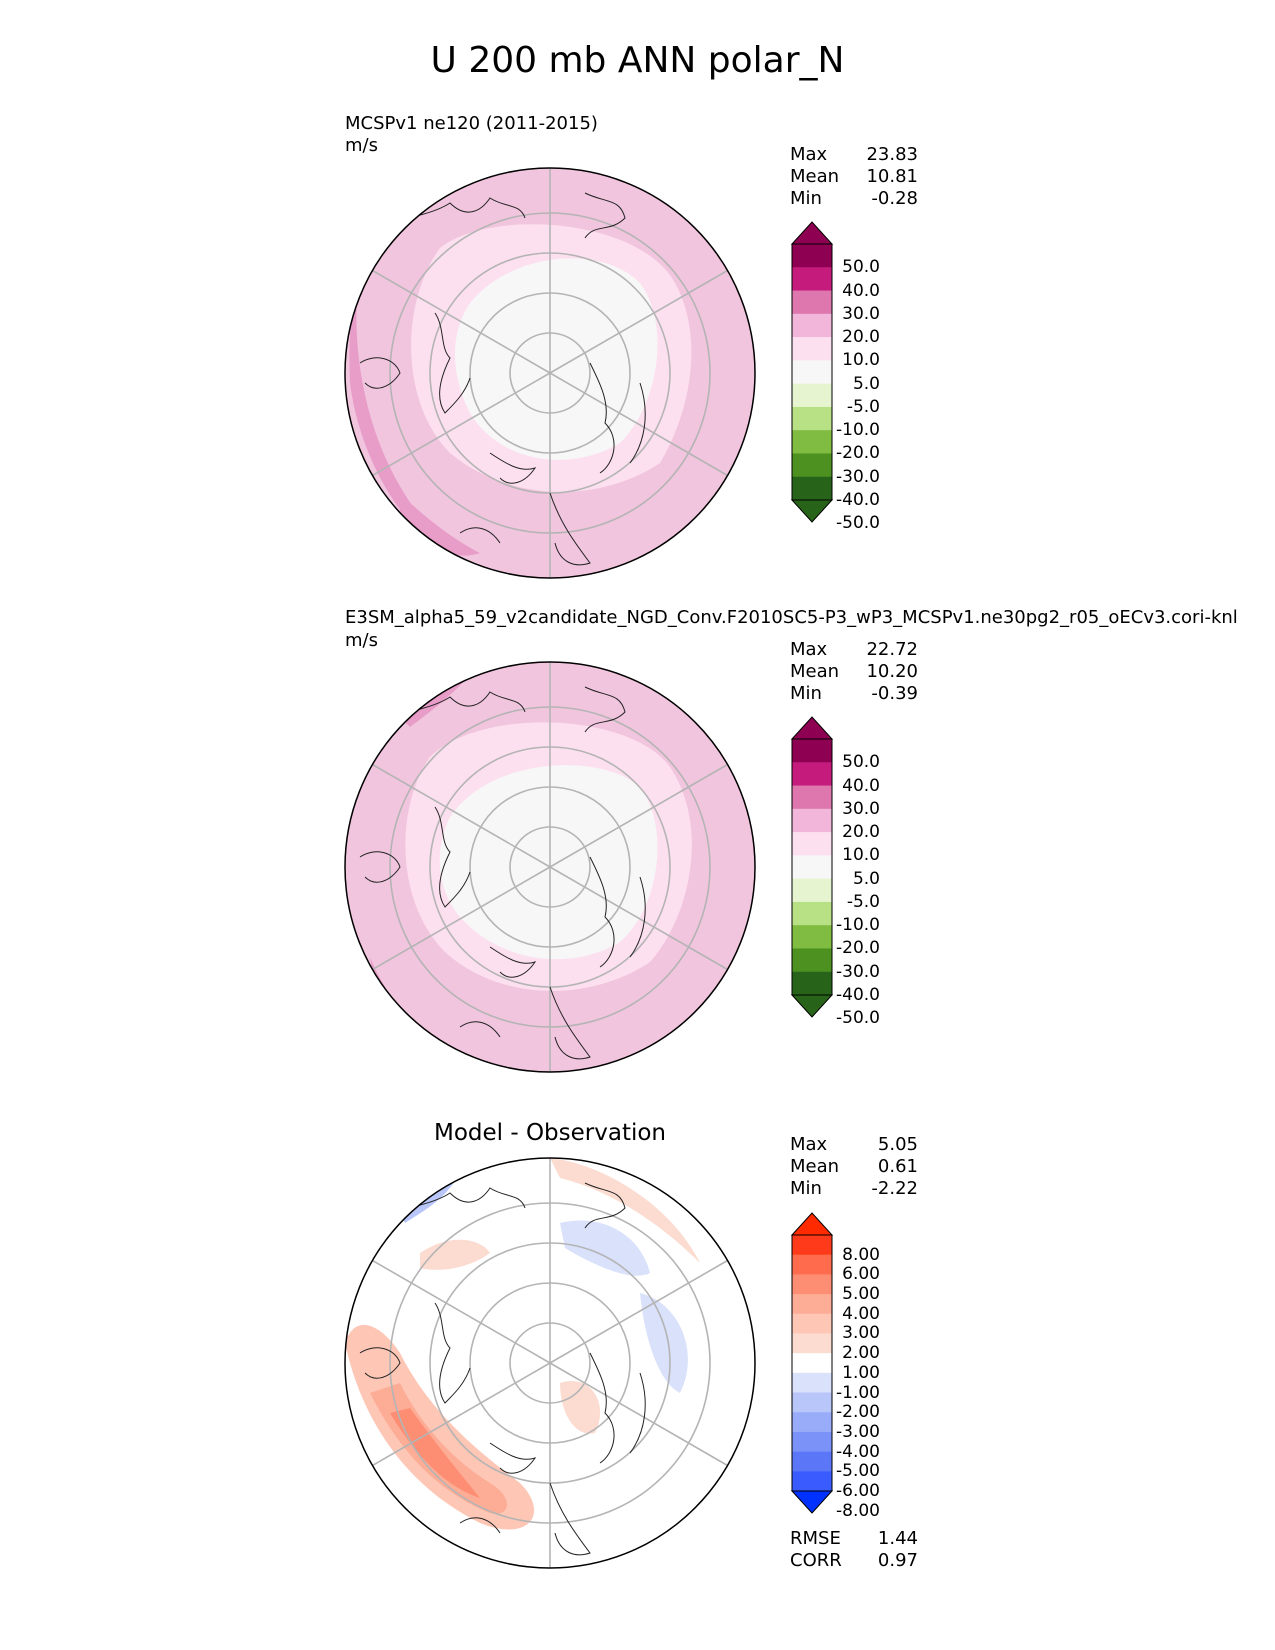 Image resolution: width=1275 pixels, height=1650 pixels. I want to click on colorbar-tick-label: 6.00, so click(861, 1274).